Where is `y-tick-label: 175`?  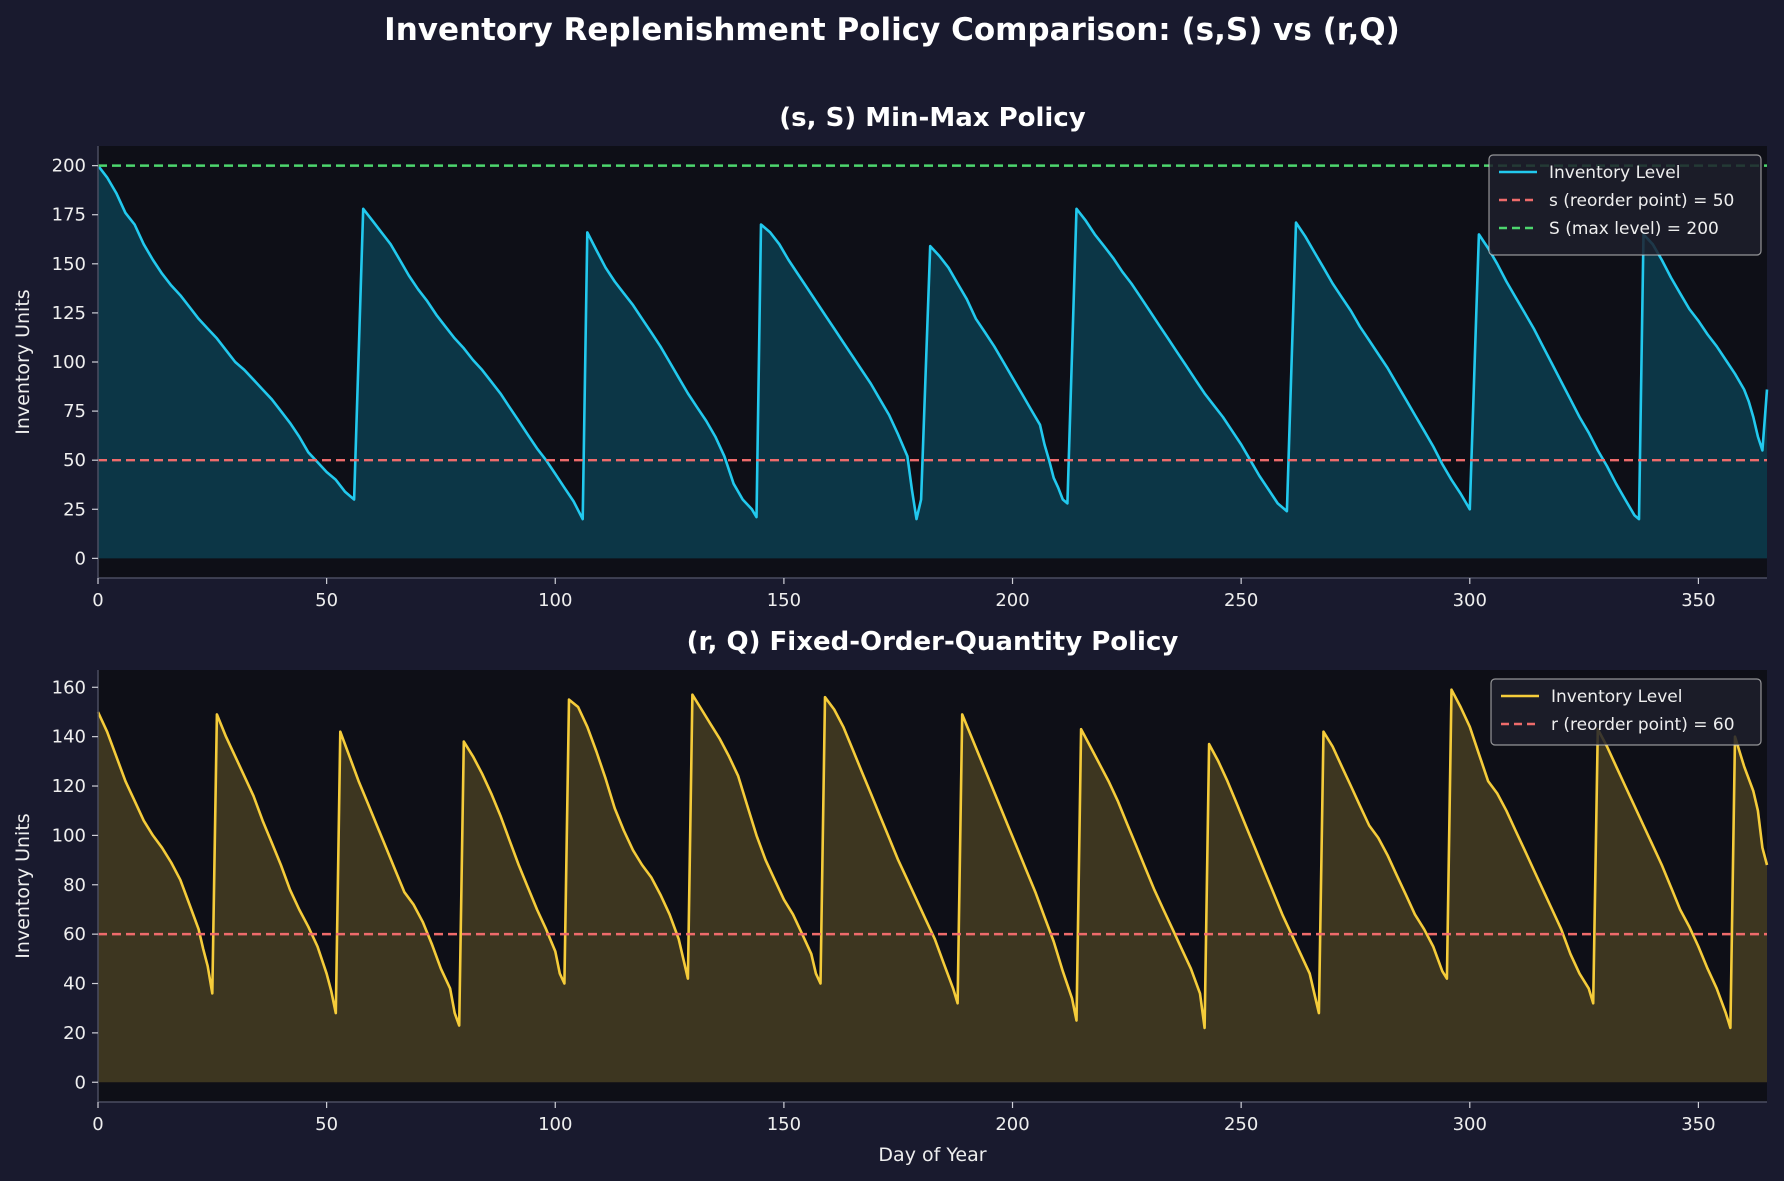
y-tick-label: 175 is located at coordinates (69, 215).